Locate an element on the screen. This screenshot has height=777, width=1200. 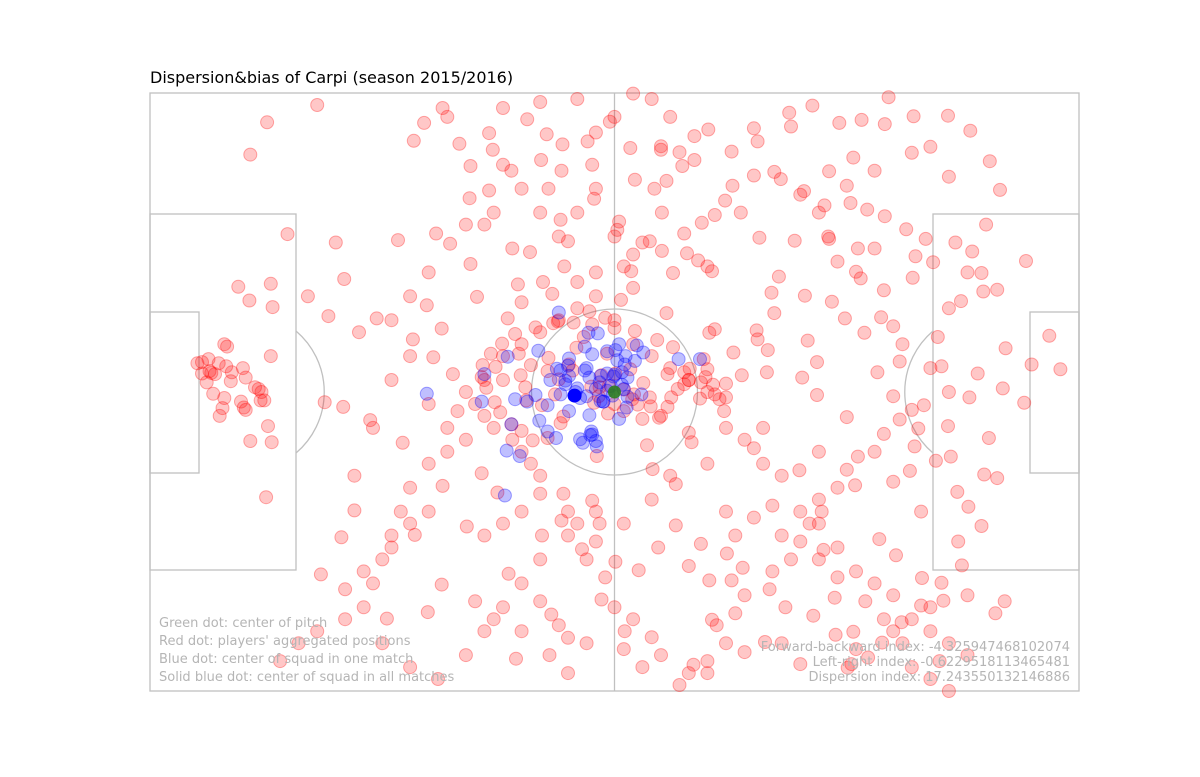
penalty-arc-right is located at coordinates (919, 392).